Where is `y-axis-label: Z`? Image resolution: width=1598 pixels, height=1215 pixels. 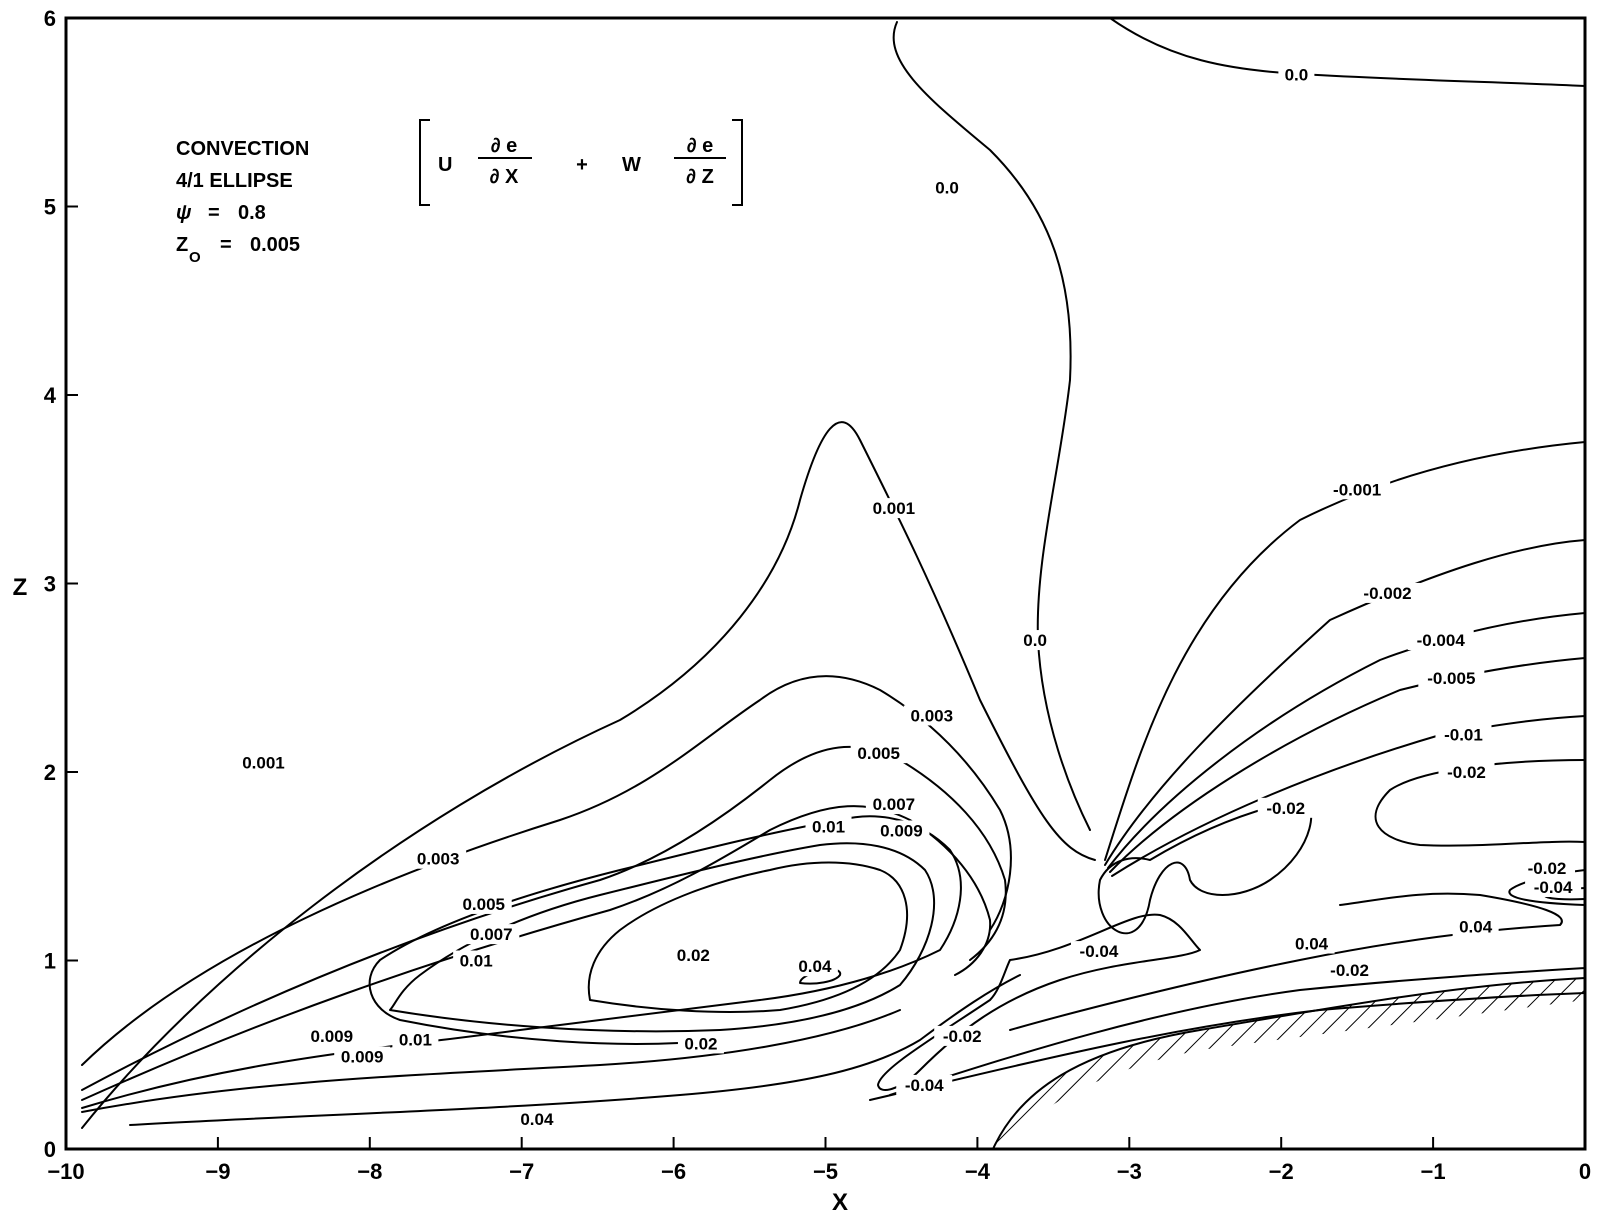 y-axis-label: Z is located at coordinates (20, 587).